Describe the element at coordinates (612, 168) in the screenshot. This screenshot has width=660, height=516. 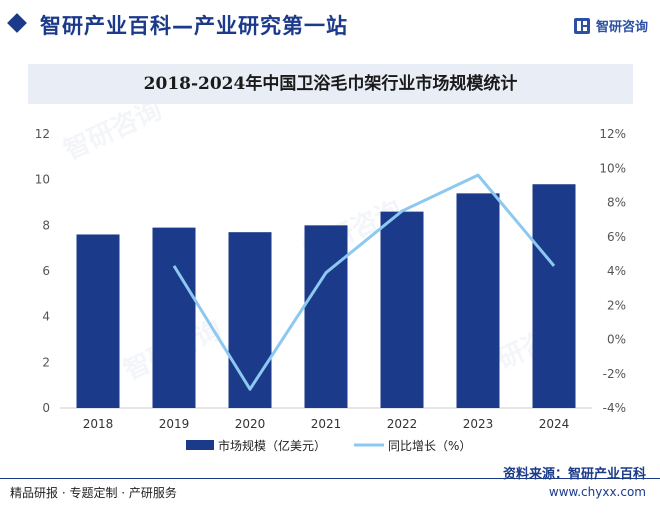
I see `y-right-tick-label: 10%` at that location.